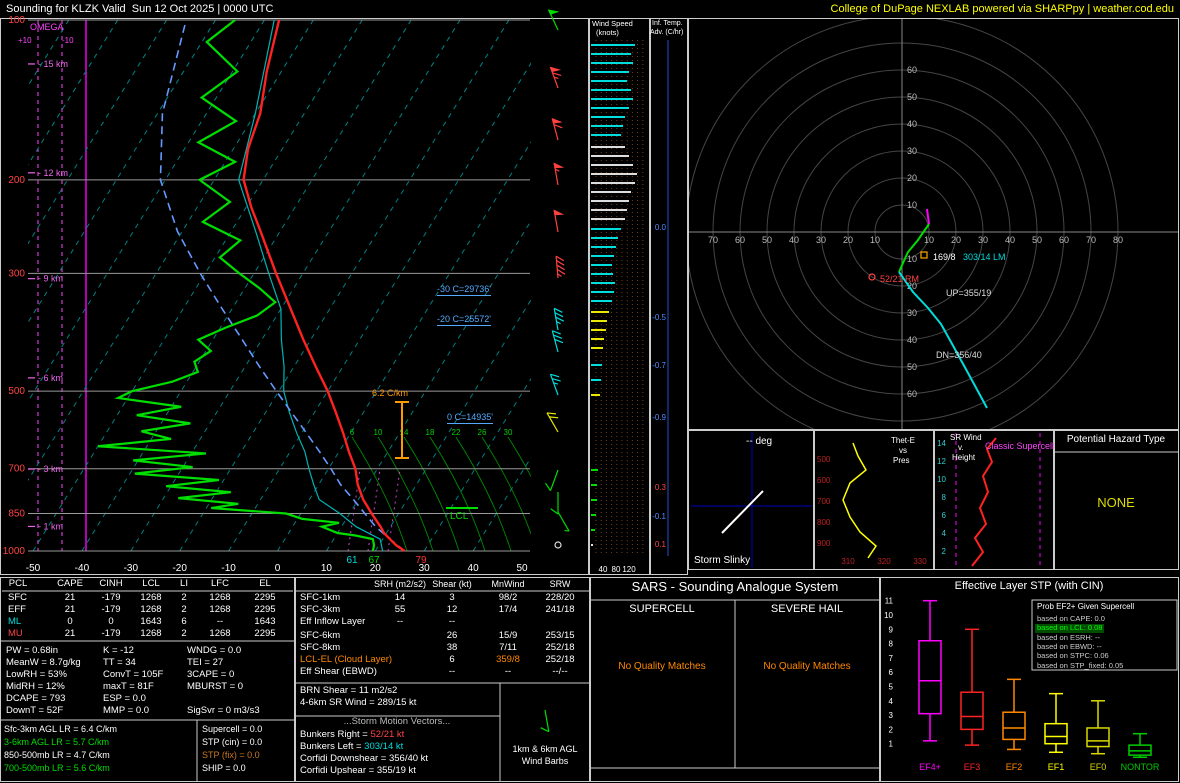 The image size is (1180, 783). Describe the element at coordinates (1118, 240) in the screenshot. I see `hodo-axis-tick: 80` at that location.